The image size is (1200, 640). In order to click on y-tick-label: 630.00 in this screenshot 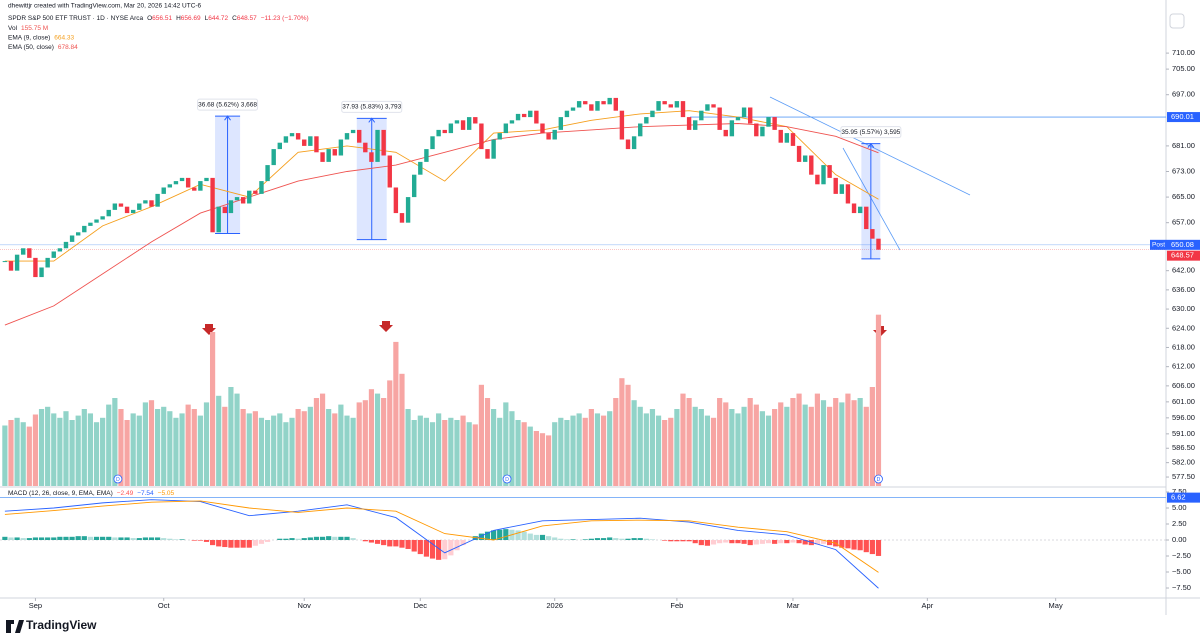, I will do `click(1183, 308)`.